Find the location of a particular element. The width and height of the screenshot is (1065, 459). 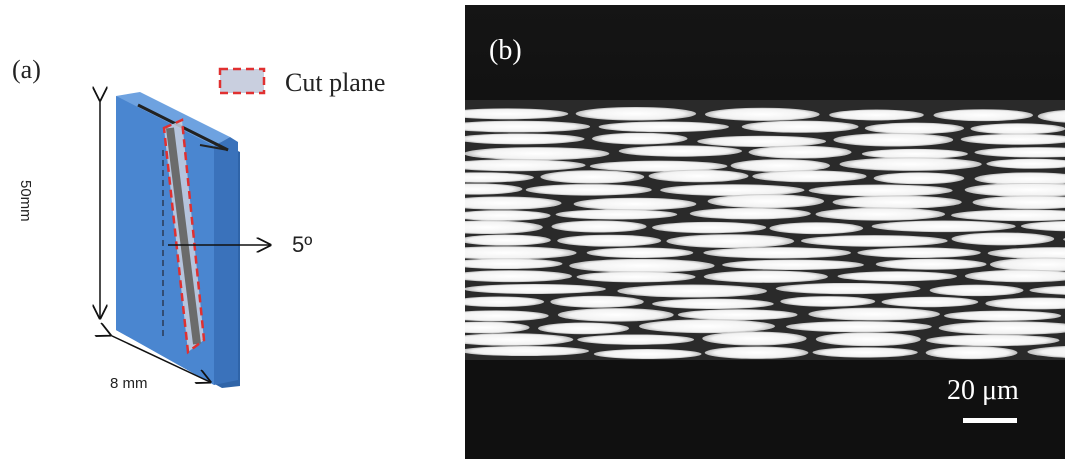

height-dimension-label: 50mm is located at coordinates (25, 201).